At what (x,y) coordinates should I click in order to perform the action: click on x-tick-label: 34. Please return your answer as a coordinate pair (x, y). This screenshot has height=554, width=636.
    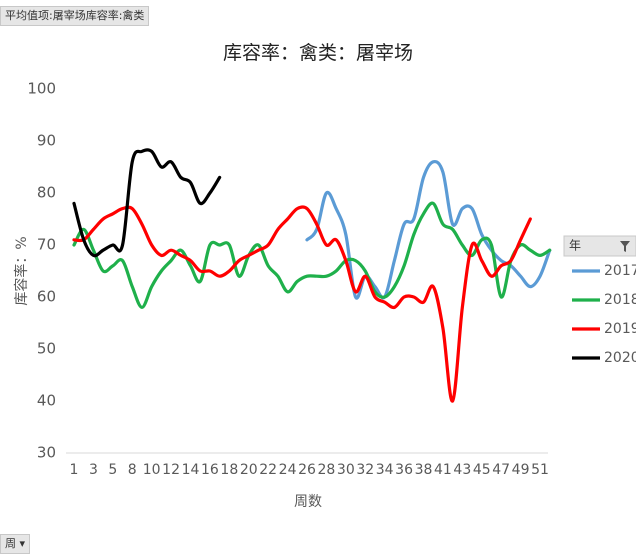
    Looking at the image, I should click on (385, 470).